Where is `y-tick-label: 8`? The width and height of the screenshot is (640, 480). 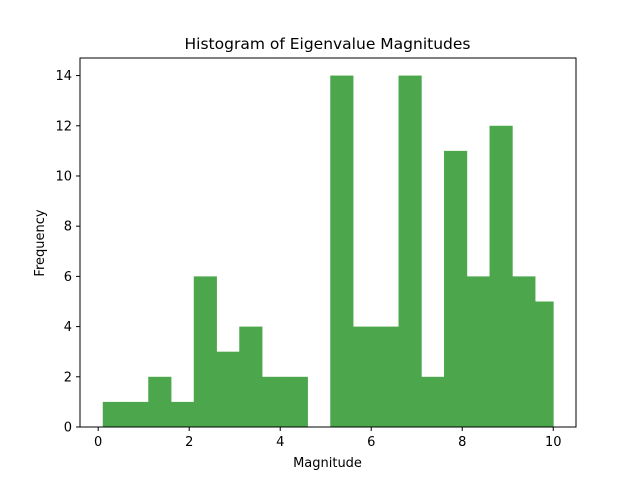
y-tick-label: 8 is located at coordinates (68, 227).